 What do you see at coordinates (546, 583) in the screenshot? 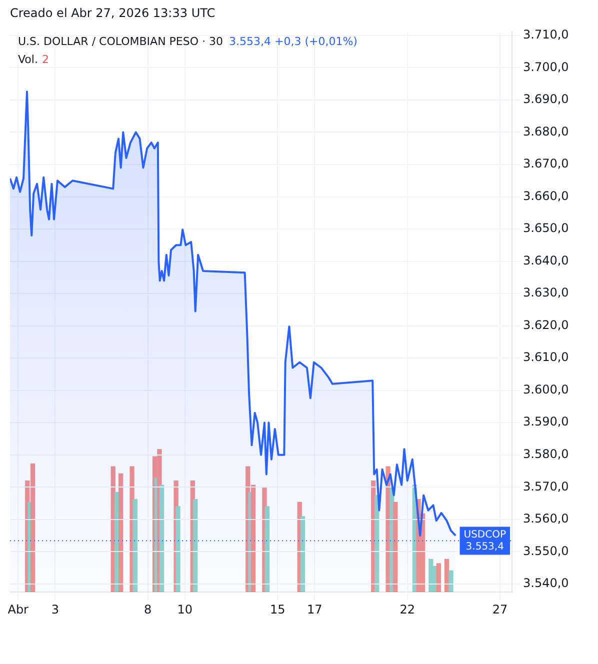
I see `y-tick-label: 3.540,0` at bounding box center [546, 583].